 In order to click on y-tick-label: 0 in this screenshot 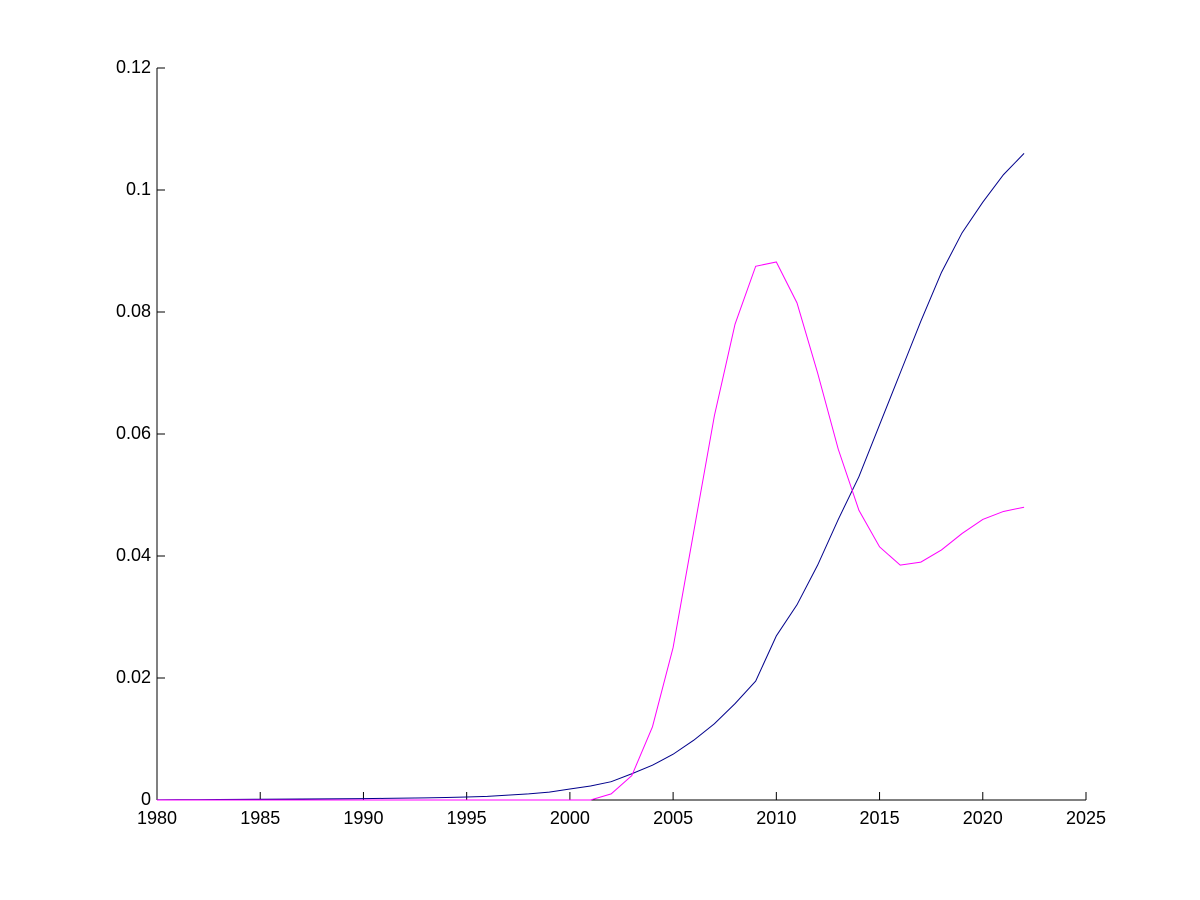, I will do `click(146, 799)`.